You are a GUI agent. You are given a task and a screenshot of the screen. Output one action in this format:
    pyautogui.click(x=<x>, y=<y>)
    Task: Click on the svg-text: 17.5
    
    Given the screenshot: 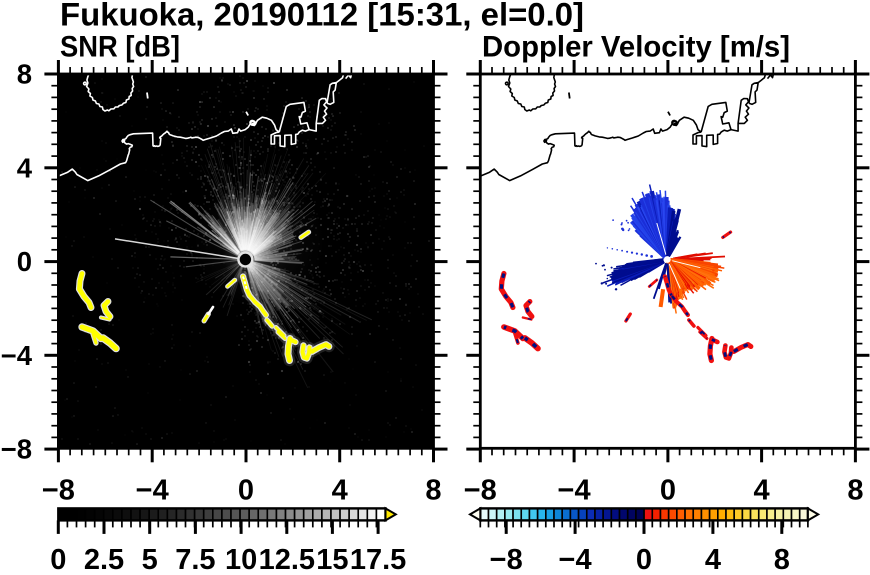 What is the action you would take?
    pyautogui.click(x=378, y=557)
    